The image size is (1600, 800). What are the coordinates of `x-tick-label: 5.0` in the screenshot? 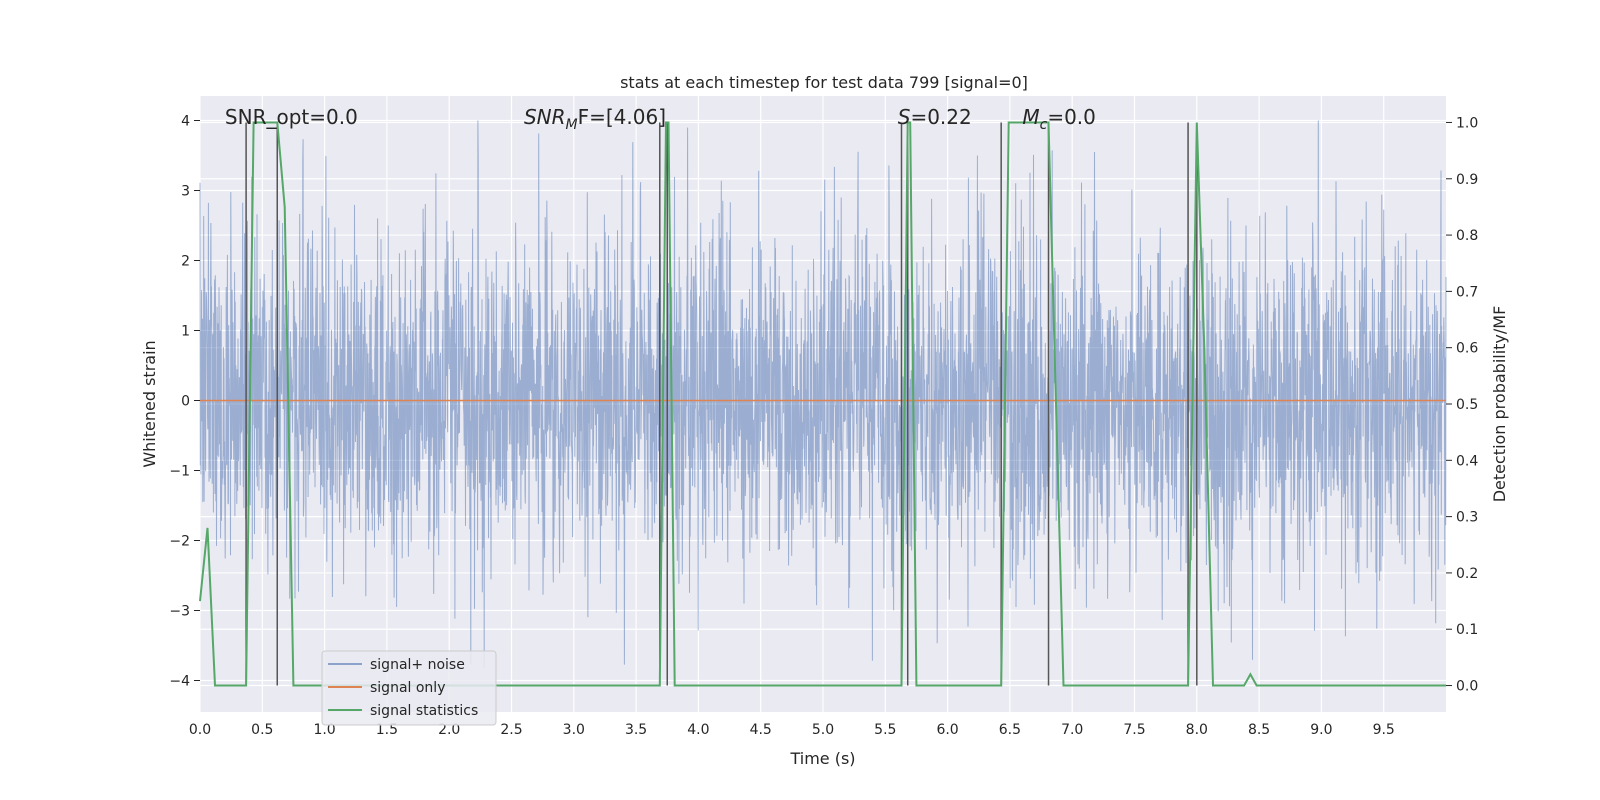 It's located at (823, 730).